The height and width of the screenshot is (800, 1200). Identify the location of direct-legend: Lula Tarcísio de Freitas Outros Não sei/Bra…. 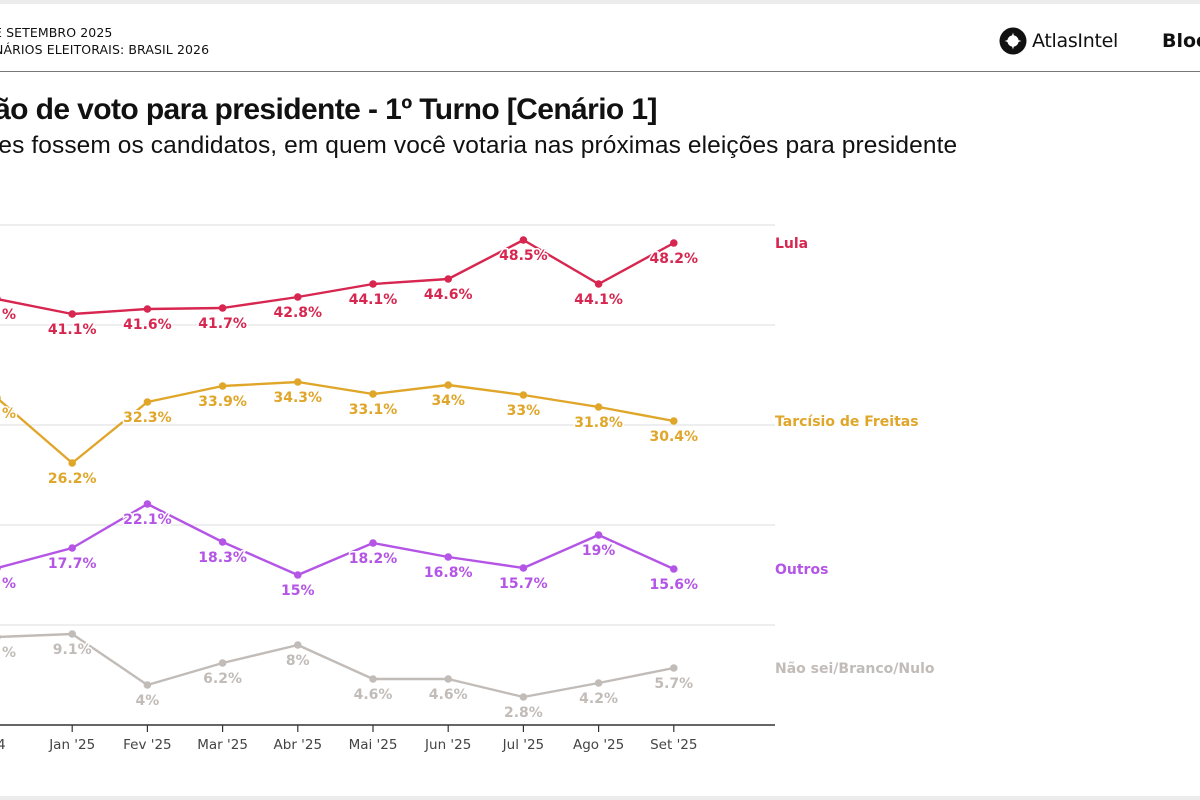
(855, 456).